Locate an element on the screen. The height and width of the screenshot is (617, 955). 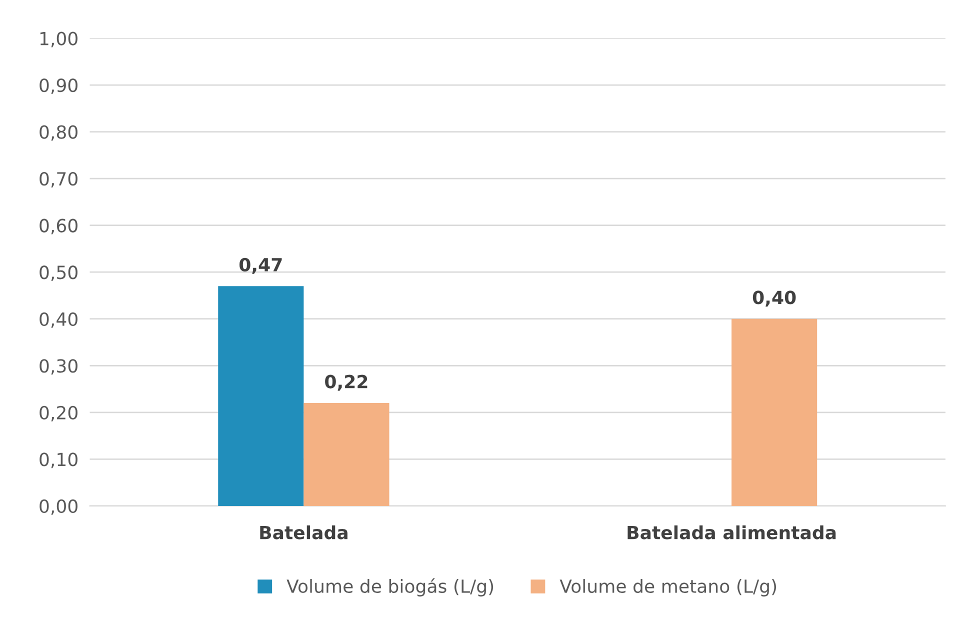
data-label: 0,22 is located at coordinates (346, 382).